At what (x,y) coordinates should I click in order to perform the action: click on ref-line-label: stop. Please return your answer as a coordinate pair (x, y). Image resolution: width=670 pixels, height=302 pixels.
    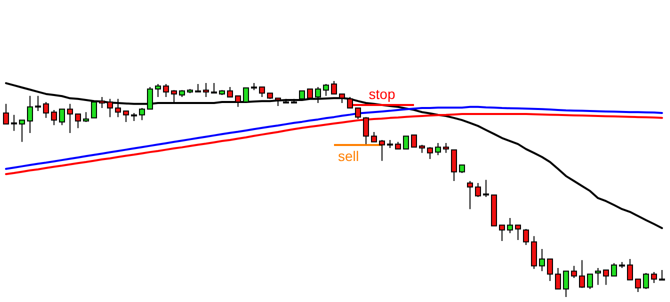
    Looking at the image, I should click on (382, 94).